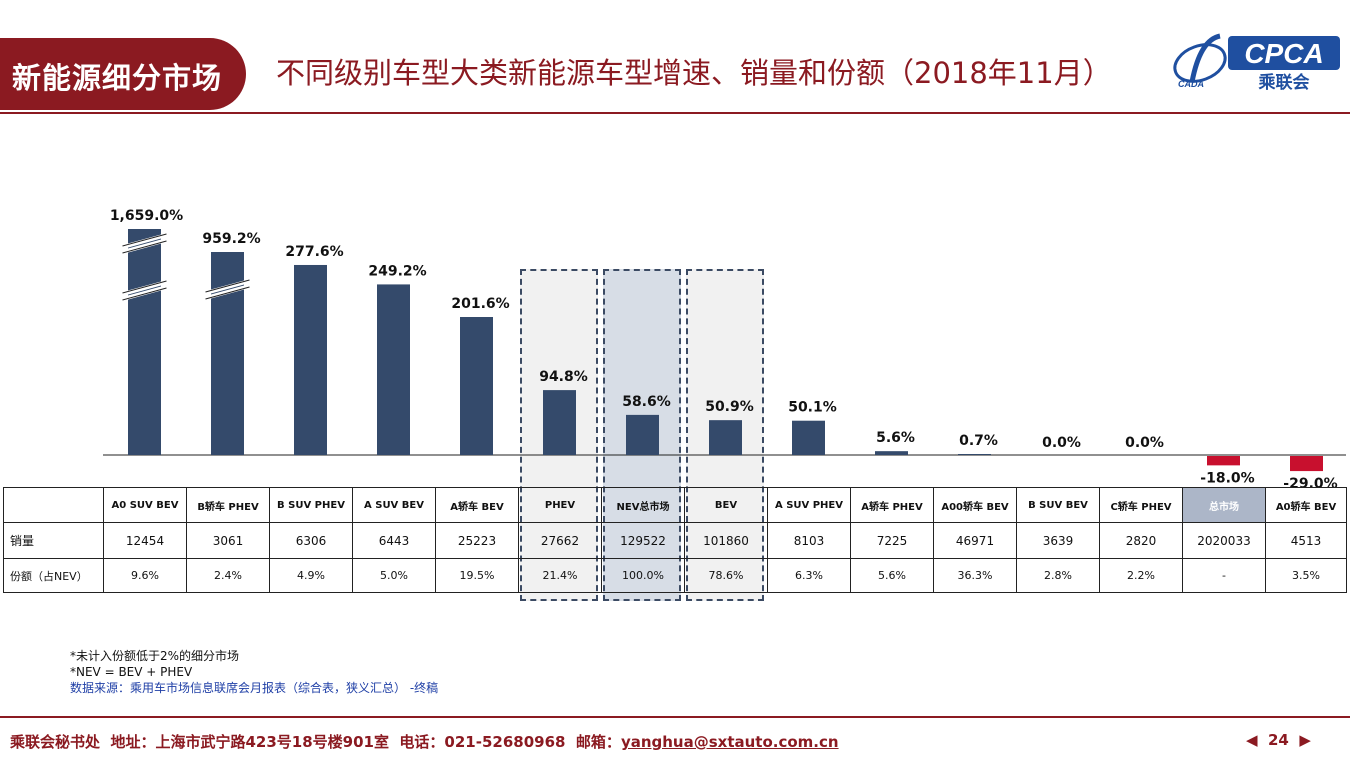 The height and width of the screenshot is (759, 1350). Describe the element at coordinates (311, 540) in the screenshot. I see `sales-cell: 6306` at that location.